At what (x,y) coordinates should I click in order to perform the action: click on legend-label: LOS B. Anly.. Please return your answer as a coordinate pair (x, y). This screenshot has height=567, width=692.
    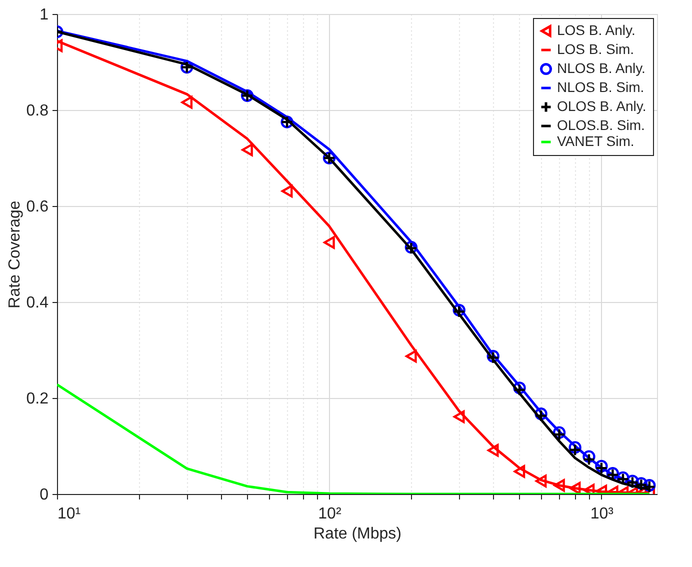
    Looking at the image, I should click on (596, 30).